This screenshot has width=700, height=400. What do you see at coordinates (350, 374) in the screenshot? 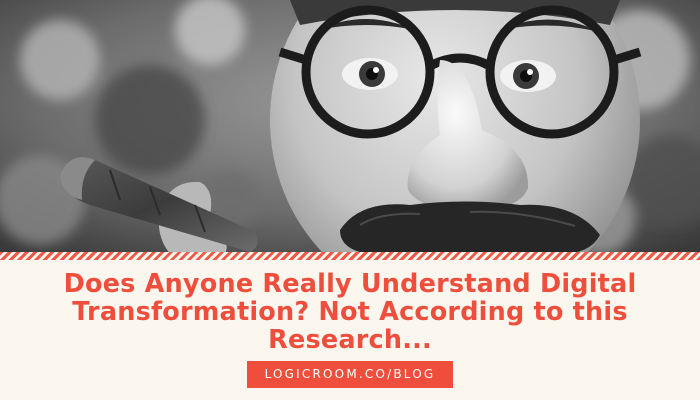
I see `blog-link-button: LOGICROOM.CO/BLOG` at bounding box center [350, 374].